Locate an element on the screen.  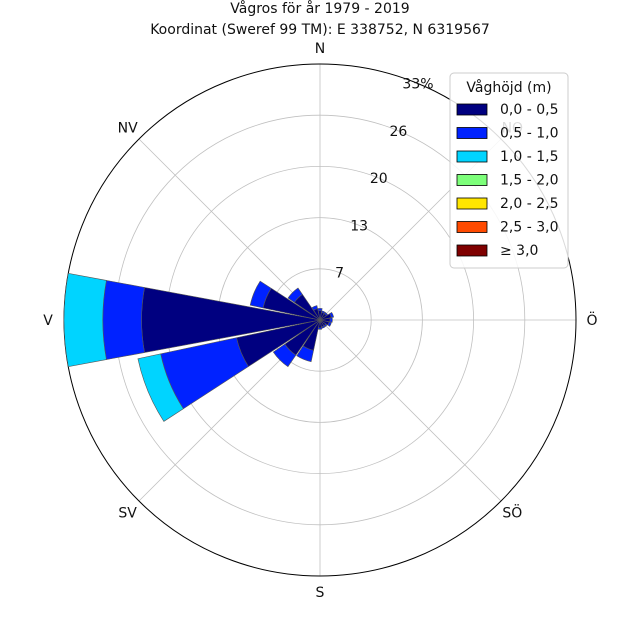
chart-title: Vågros för år 1979 - 2019 is located at coordinates (319, 8).